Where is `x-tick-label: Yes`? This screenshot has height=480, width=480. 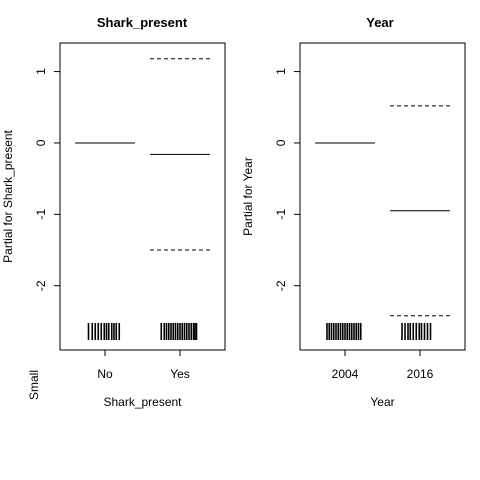
x-tick-label: Yes is located at coordinates (180, 374).